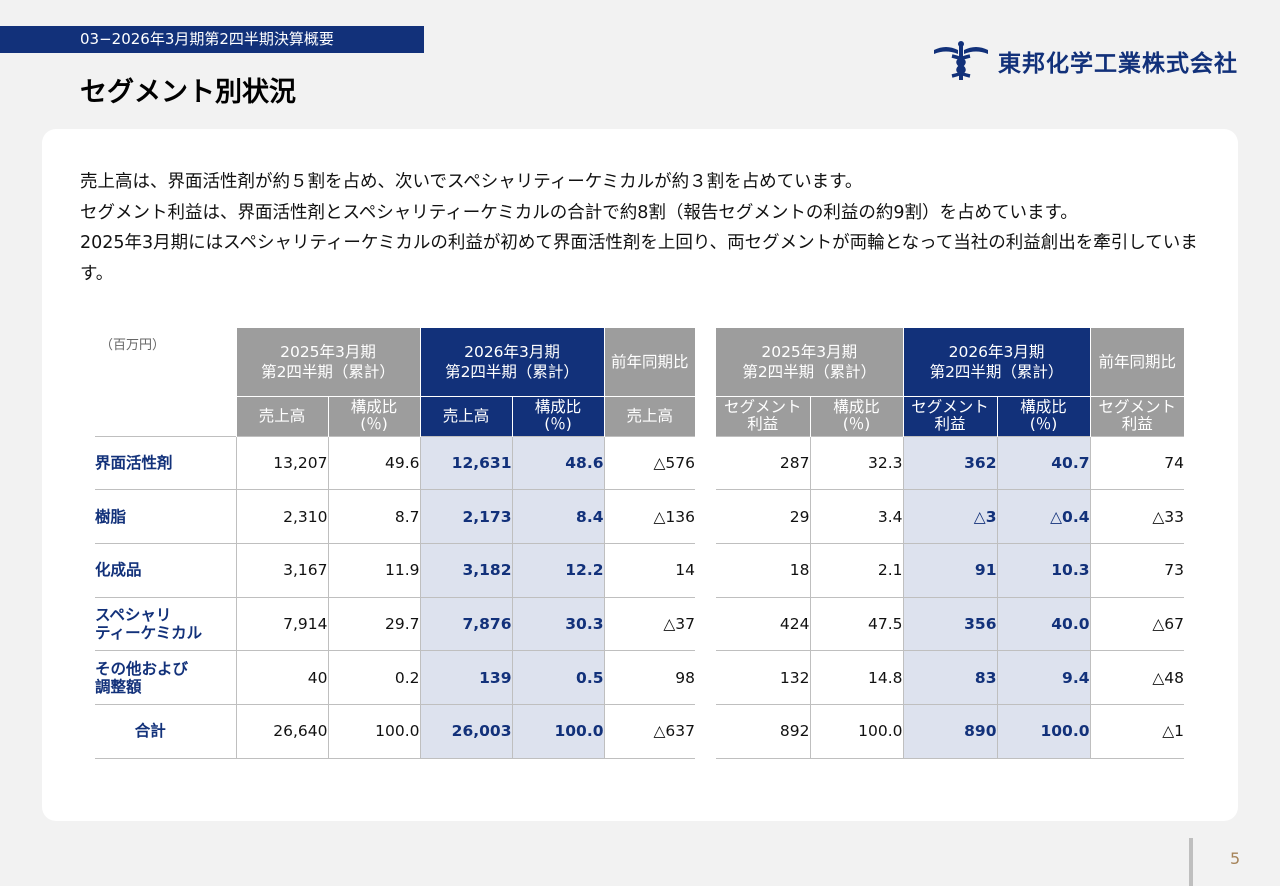  What do you see at coordinates (465, 463) in the screenshot?
I see `cell: 12,631` at bounding box center [465, 463].